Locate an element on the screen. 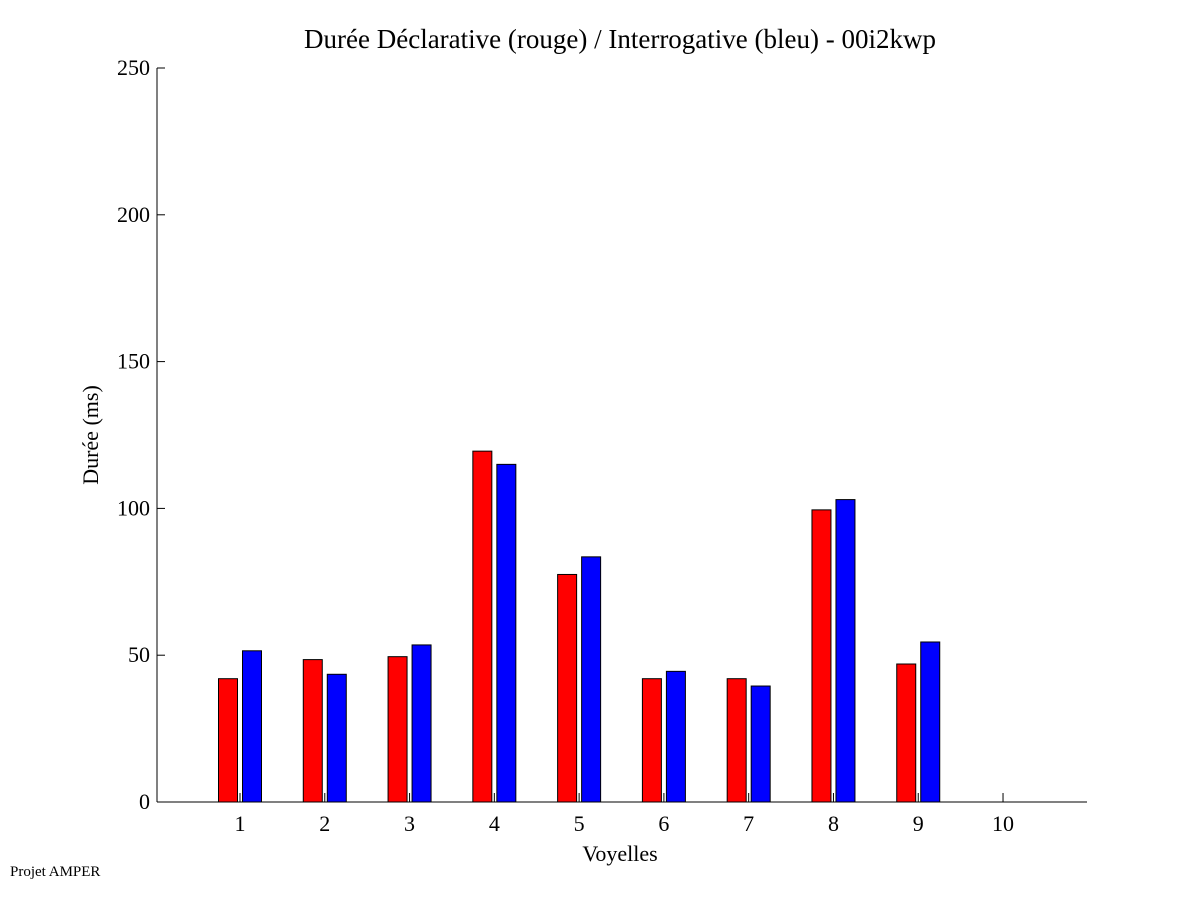 The height and width of the screenshot is (901, 1201). y-tick-label: 150 is located at coordinates (133, 361).